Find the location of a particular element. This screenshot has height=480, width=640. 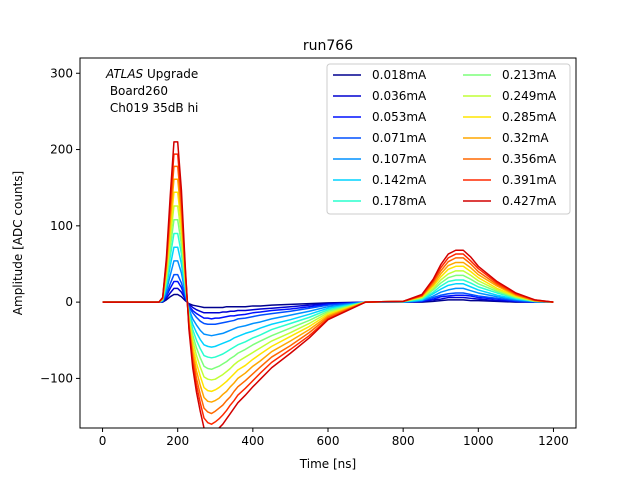

x-tick-label: 800 is located at coordinates (403, 441).